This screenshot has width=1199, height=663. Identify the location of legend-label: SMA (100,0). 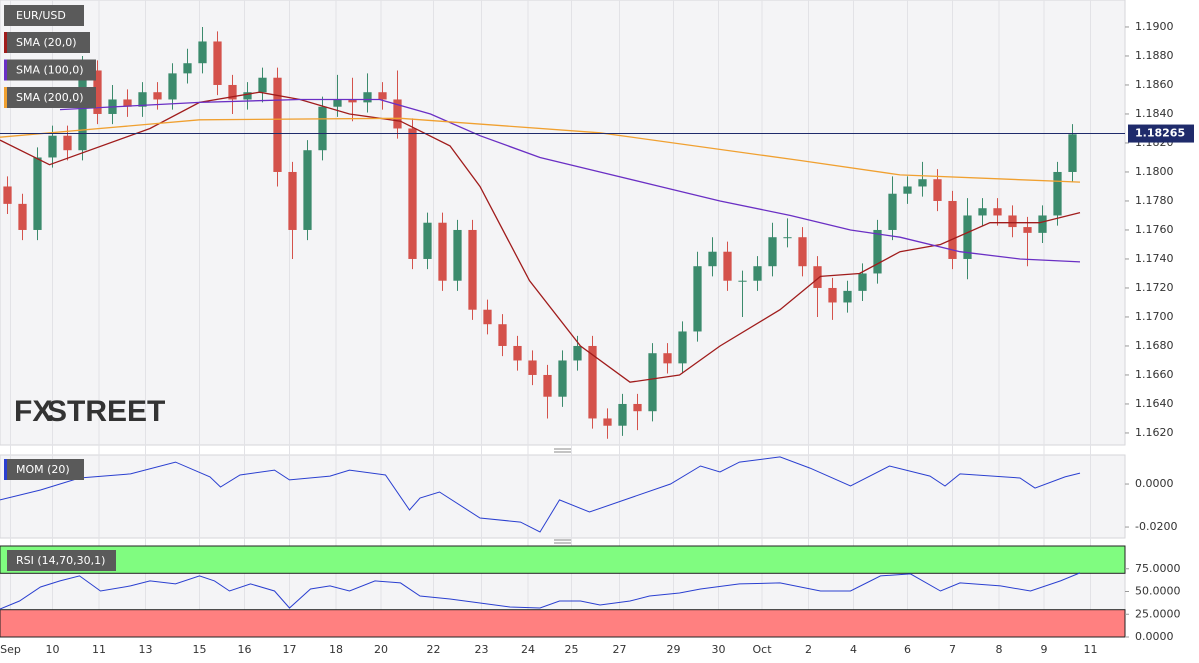
(50, 70).